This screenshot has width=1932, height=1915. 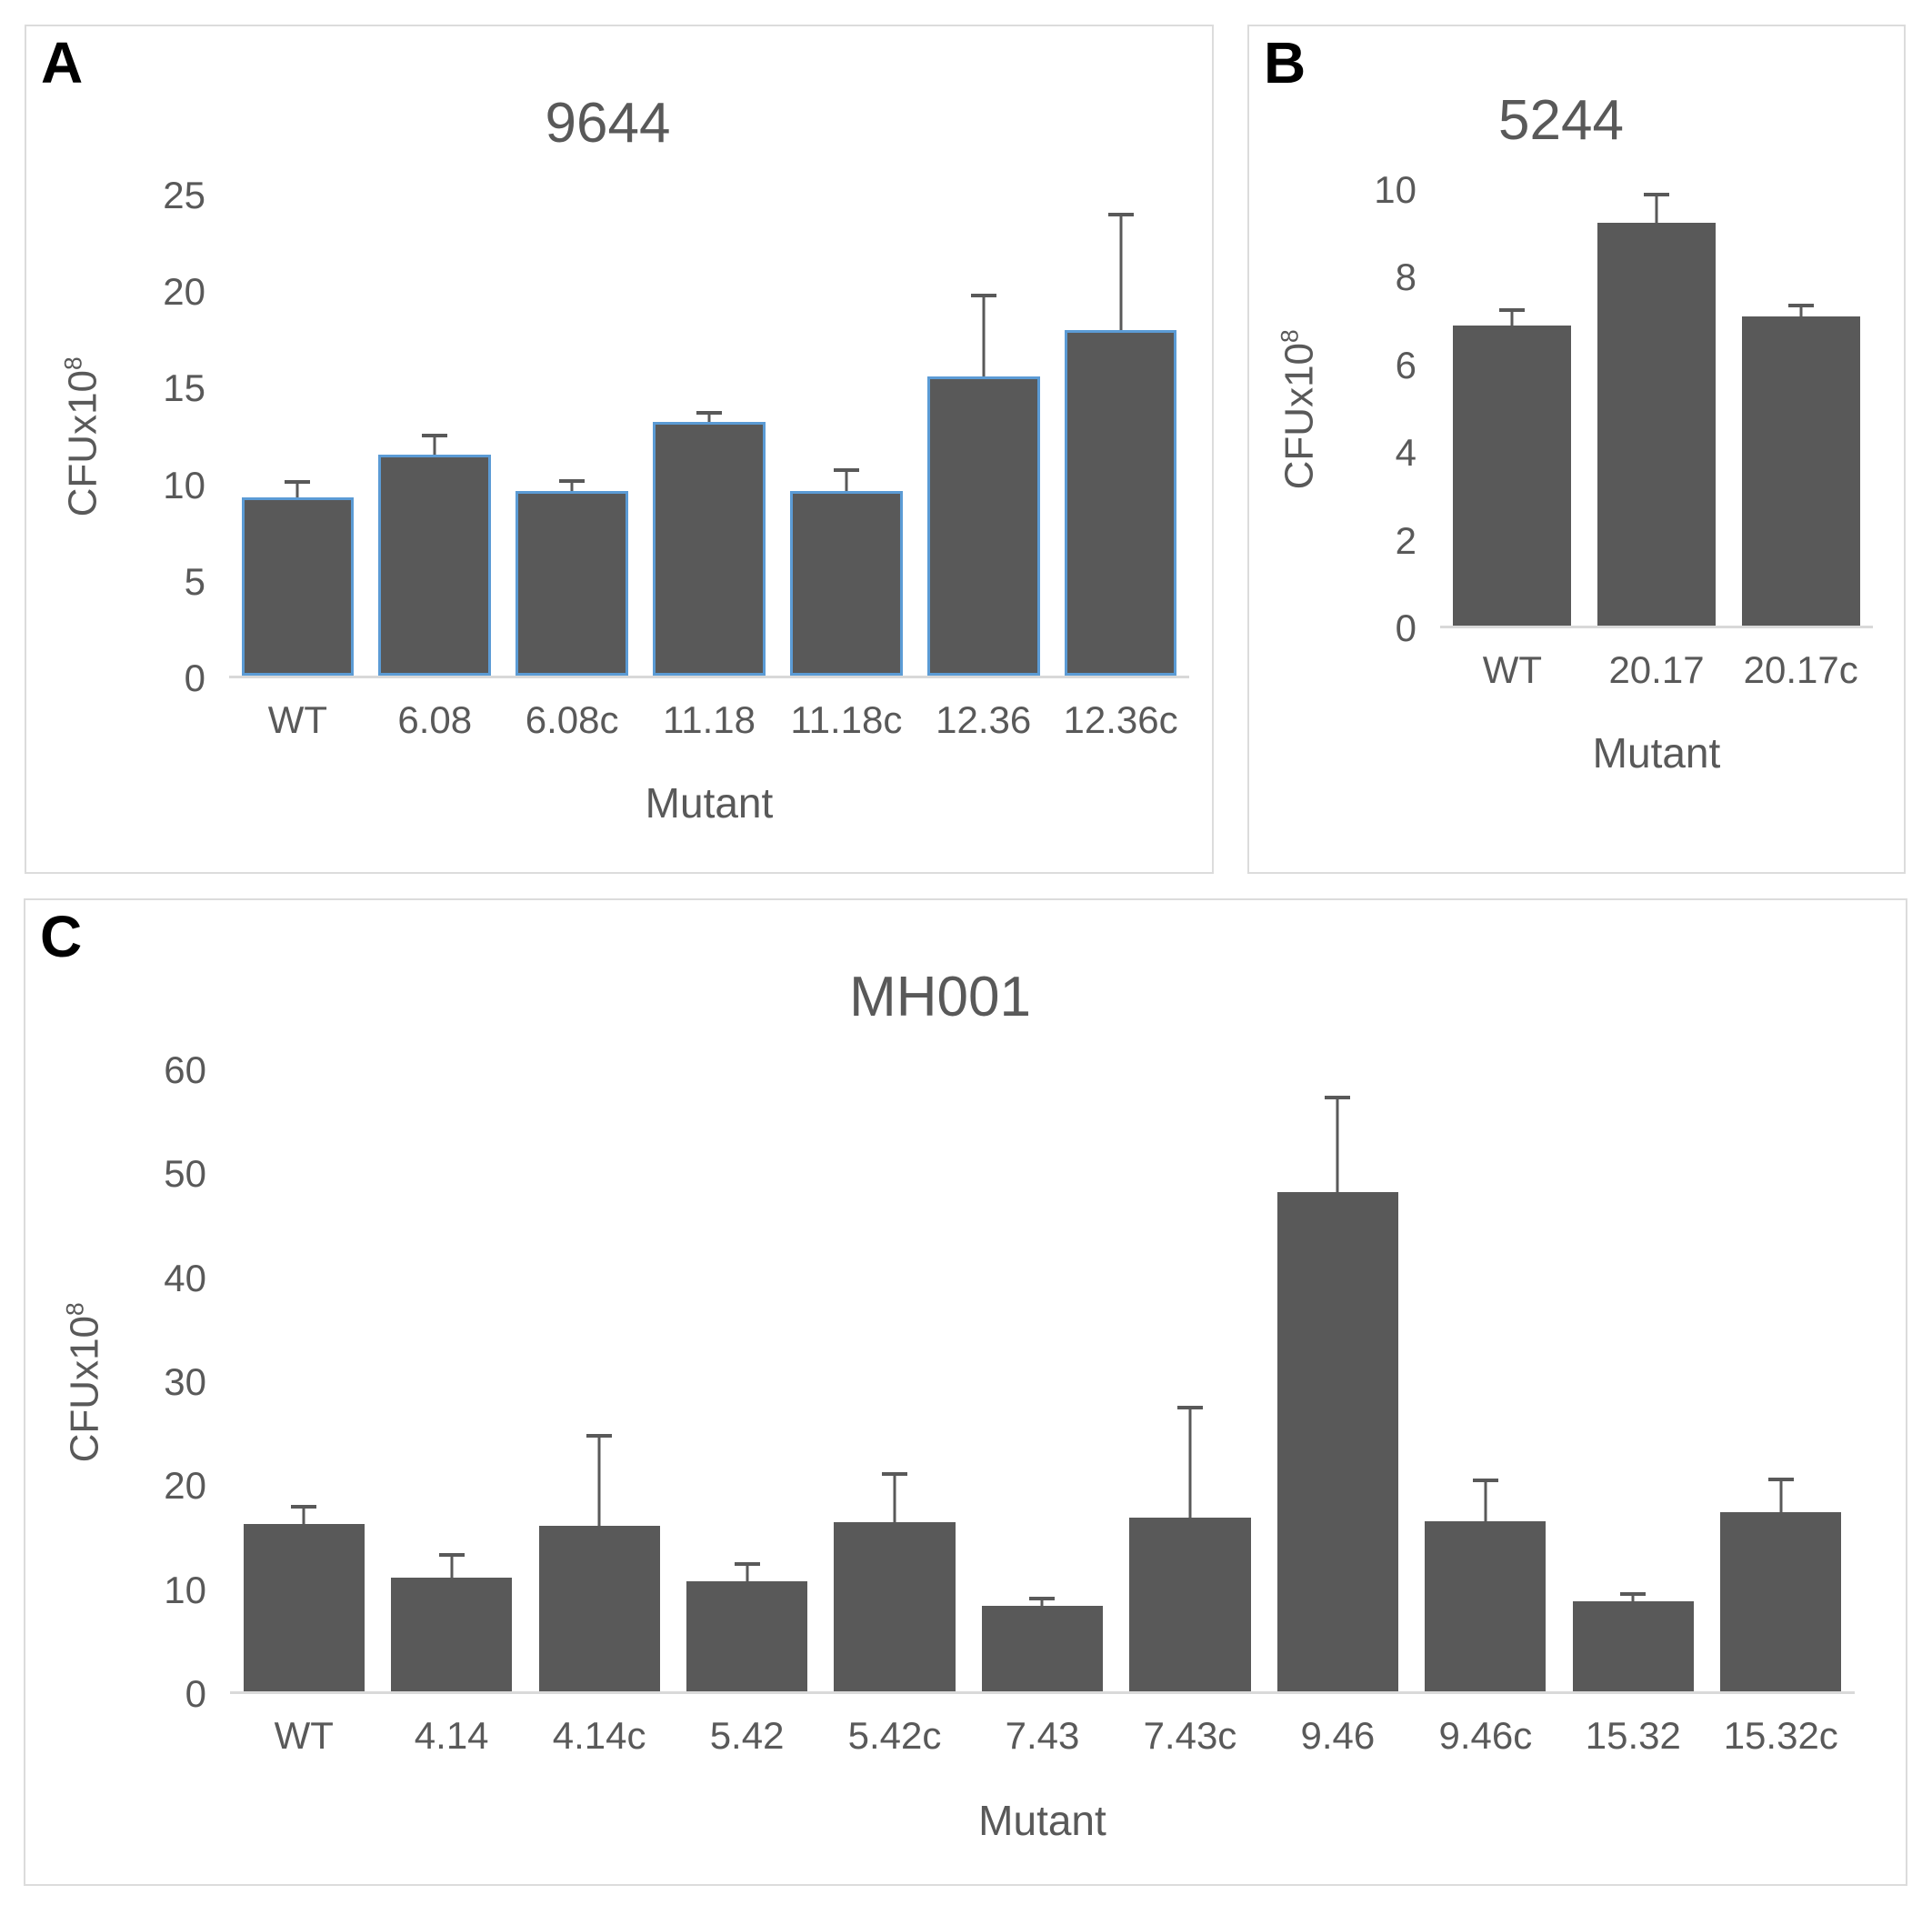 What do you see at coordinates (894, 1736) in the screenshot?
I see `x-tick-label: 5.42c` at bounding box center [894, 1736].